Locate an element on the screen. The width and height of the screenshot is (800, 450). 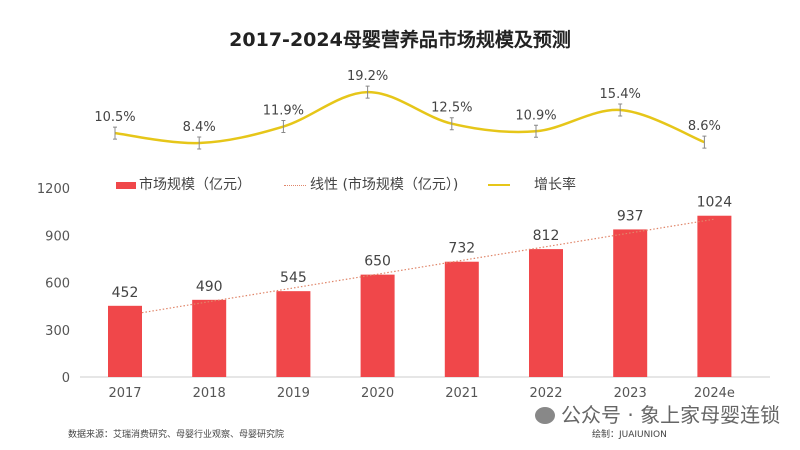
y-tick-label: 600 is located at coordinates (57, 284).